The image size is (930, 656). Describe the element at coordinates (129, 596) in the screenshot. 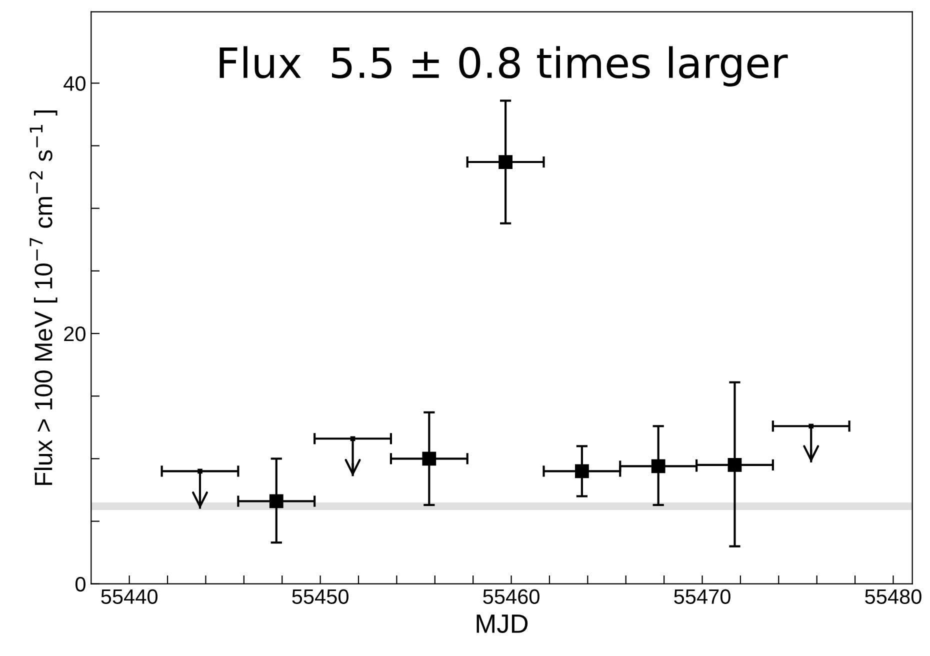

I see `x-tick-label: 55440` at that location.